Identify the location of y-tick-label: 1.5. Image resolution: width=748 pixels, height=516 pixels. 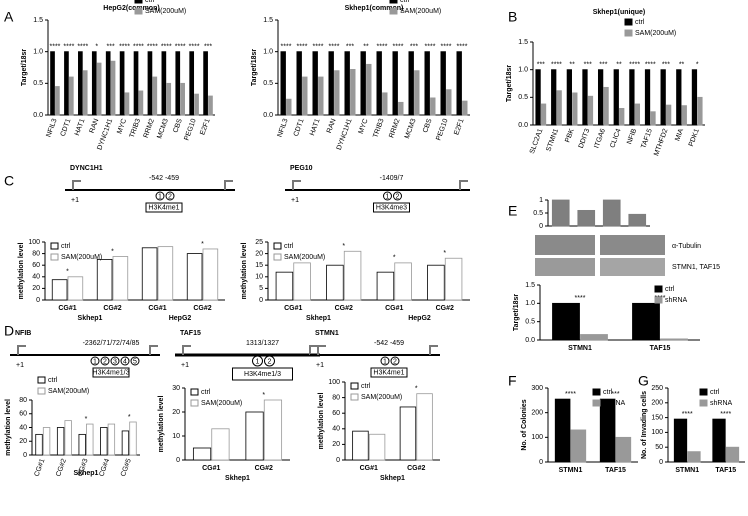
(268, 20).